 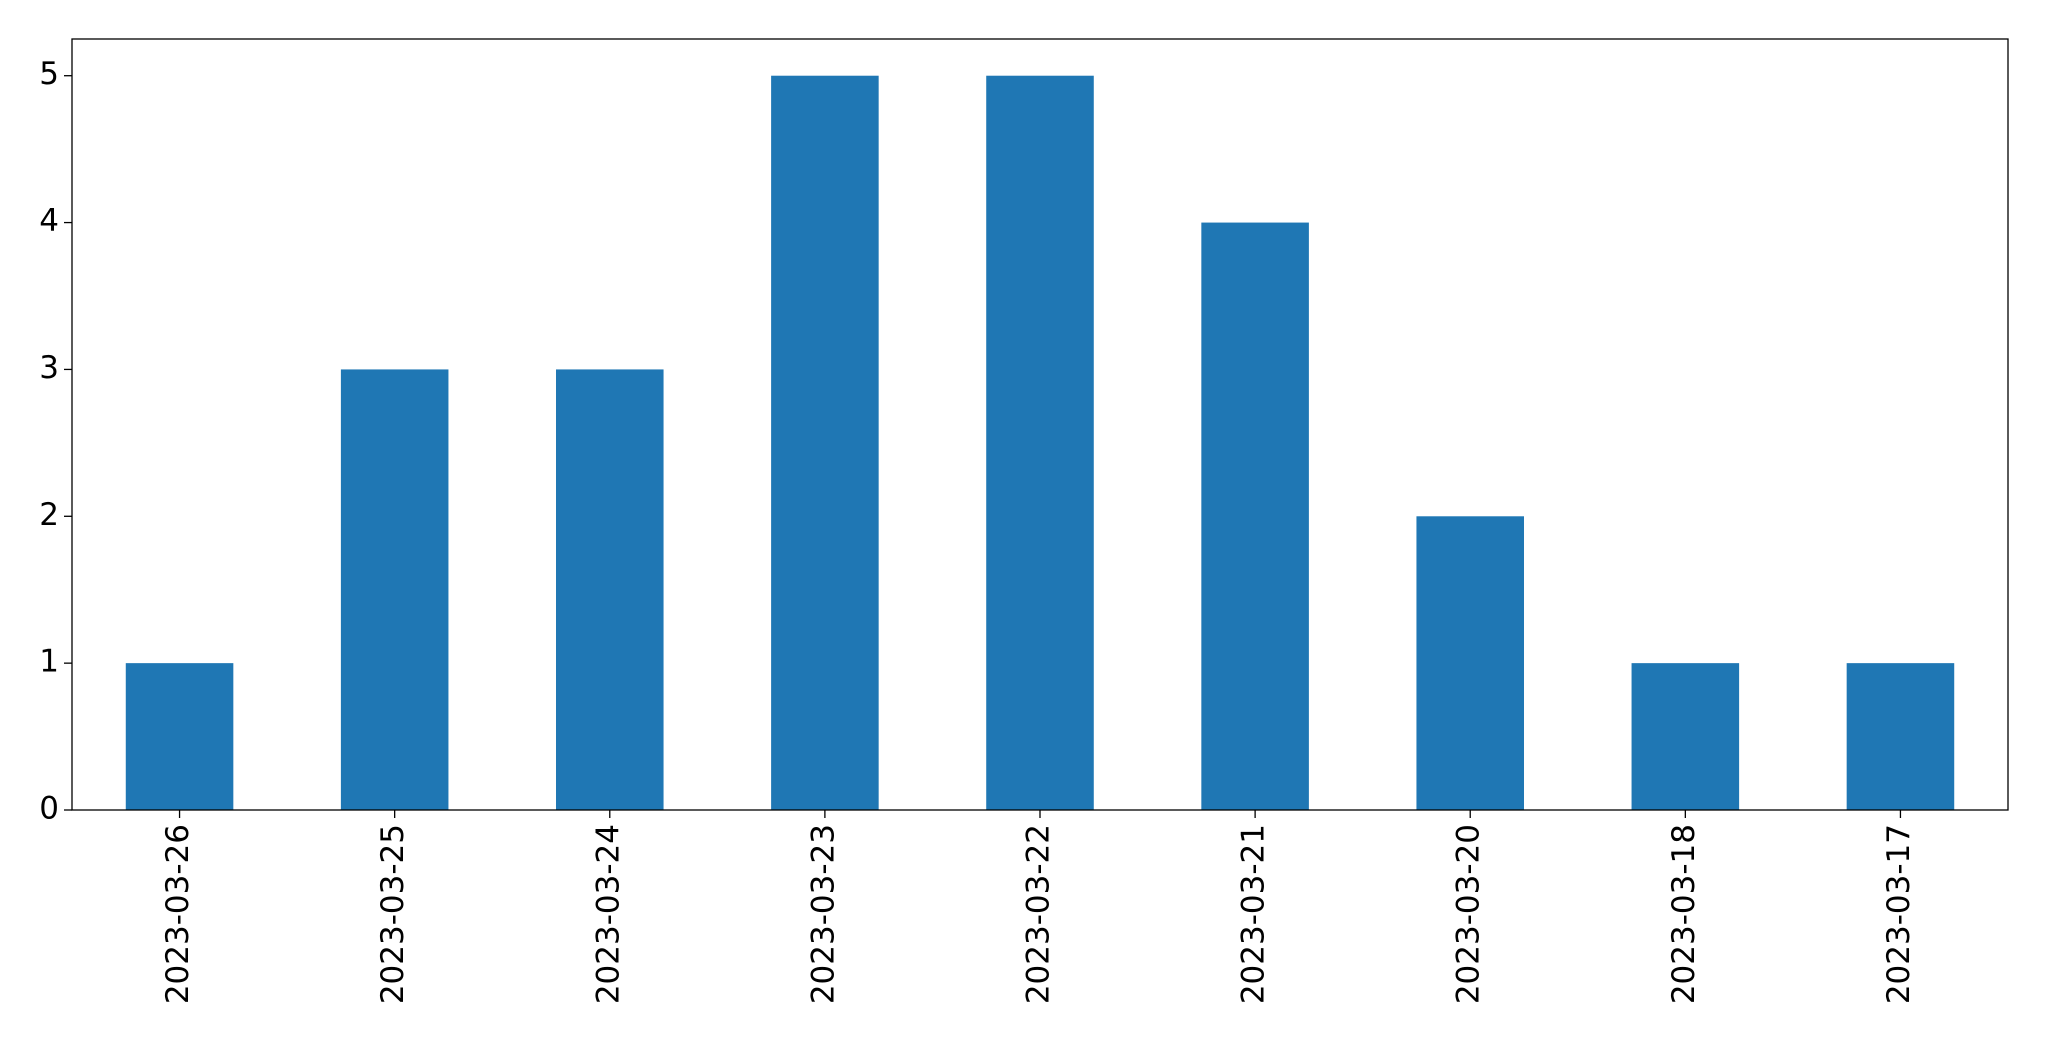 What do you see at coordinates (49, 74) in the screenshot?
I see `y-tick-label: 5` at bounding box center [49, 74].